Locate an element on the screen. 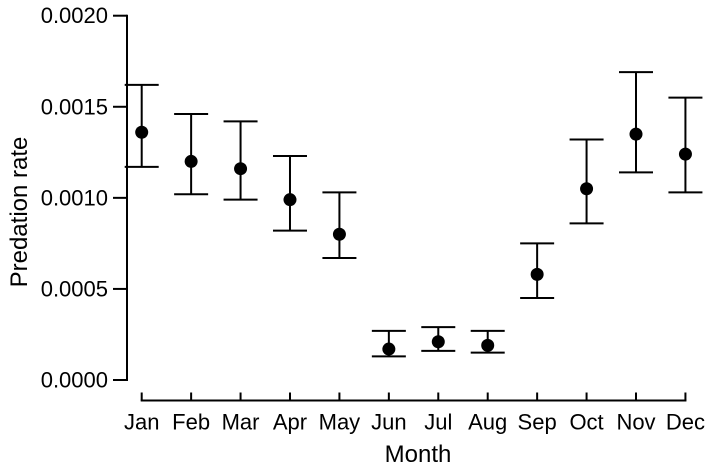 Image resolution: width=709 pixels, height=474 pixels. y-tick-label-0.0000: 0.0000 is located at coordinates (74, 380).